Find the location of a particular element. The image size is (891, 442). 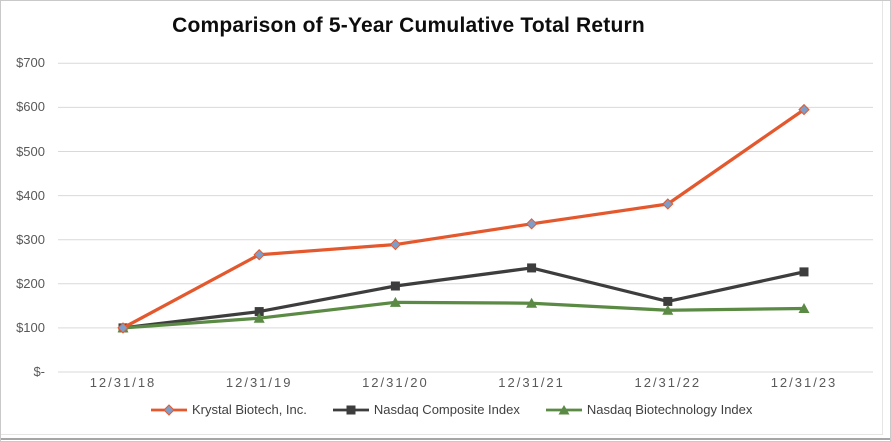

y-axis-tick-label: $300 is located at coordinates (30, 239).